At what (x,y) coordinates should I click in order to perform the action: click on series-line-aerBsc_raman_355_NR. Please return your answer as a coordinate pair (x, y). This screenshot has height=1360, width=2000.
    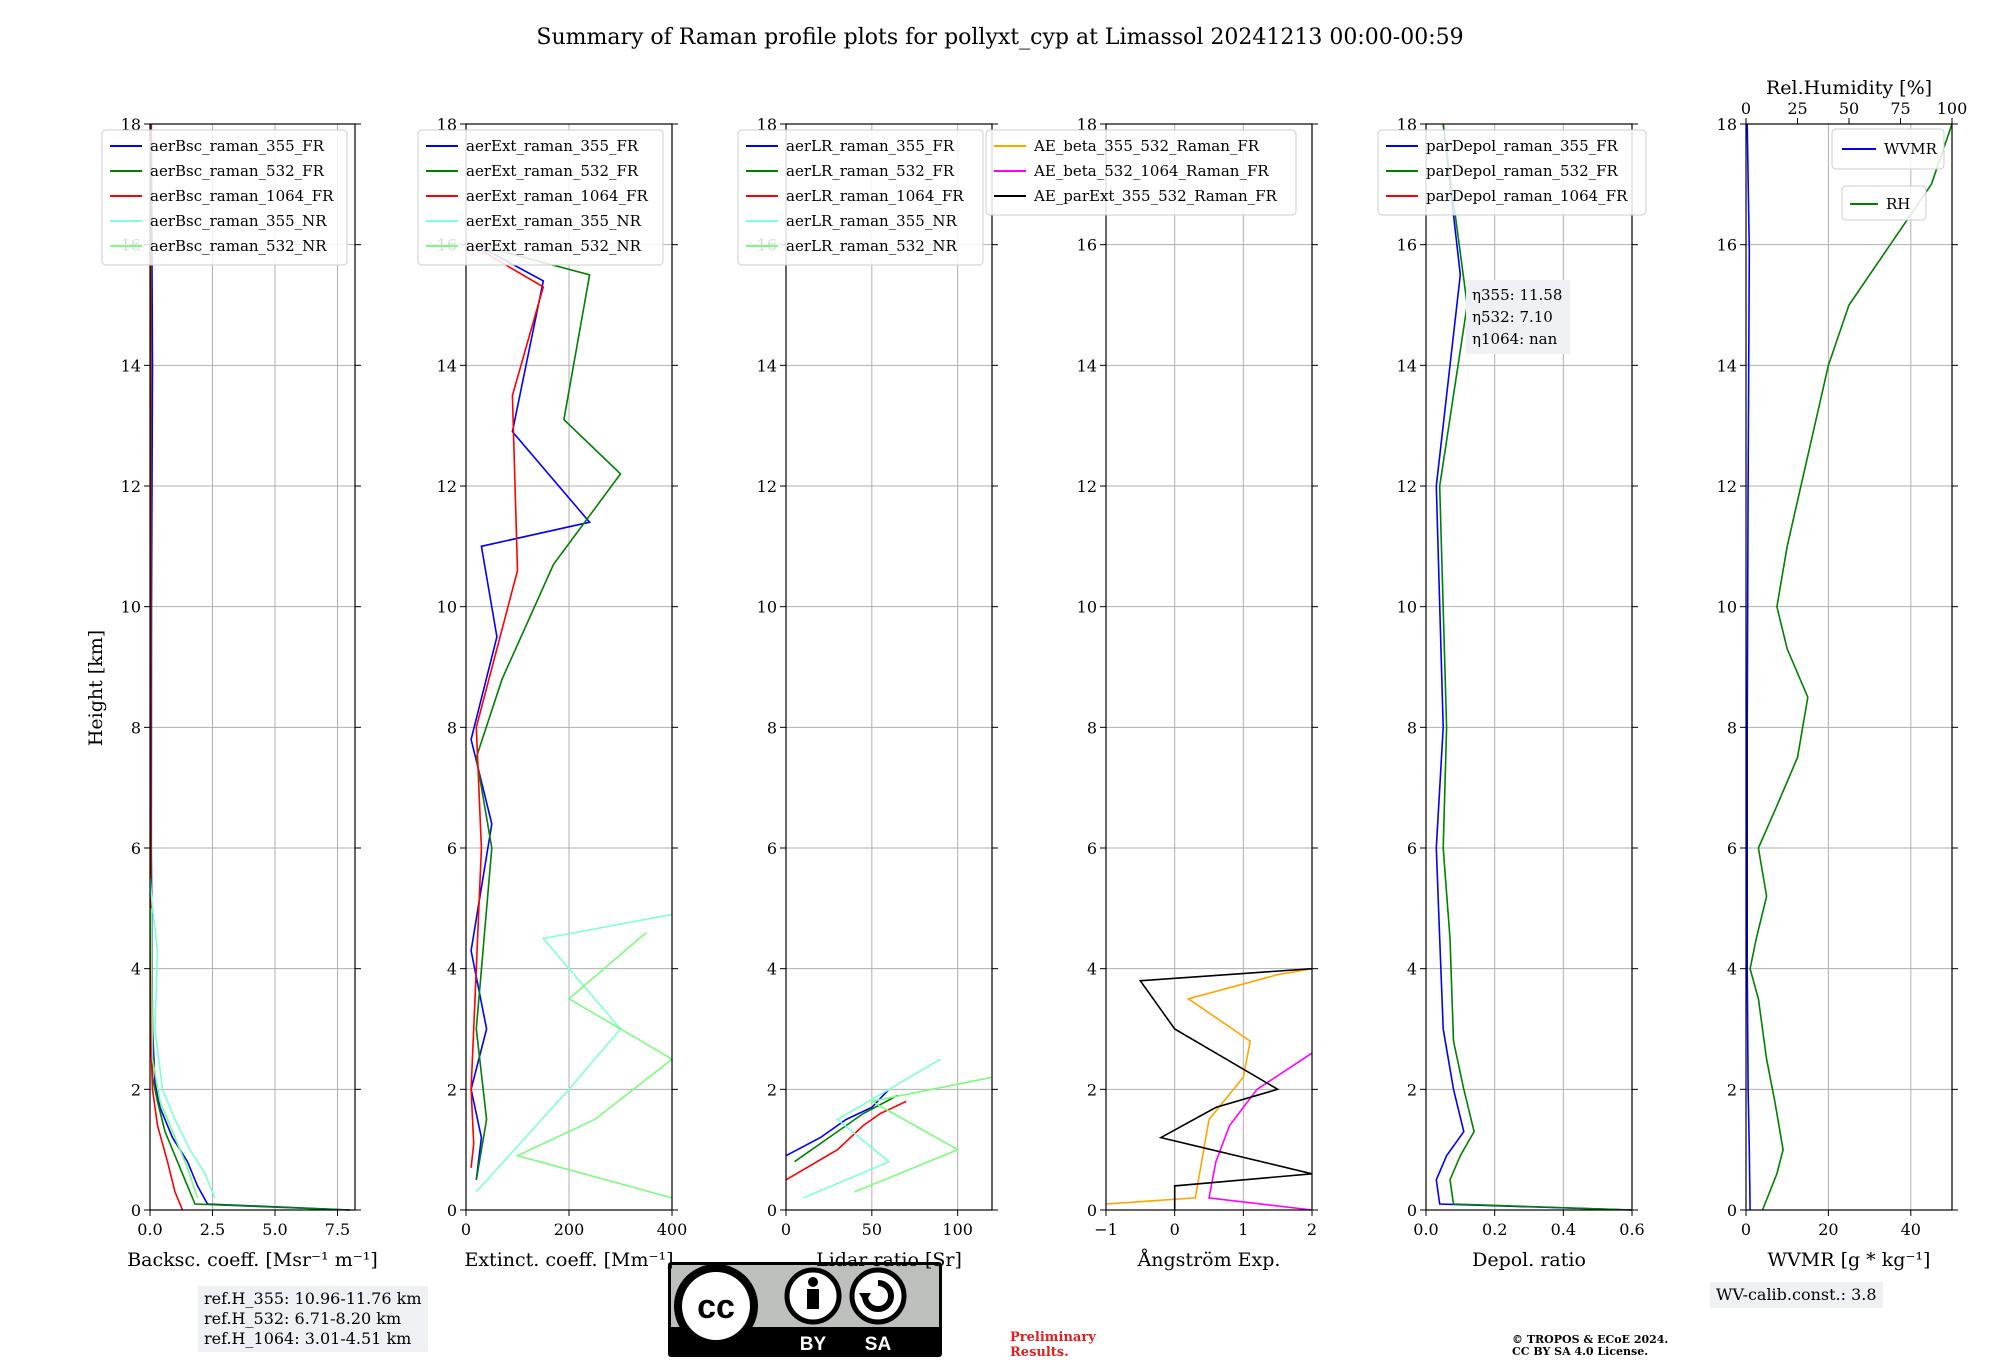
    Looking at the image, I should click on (182, 1038).